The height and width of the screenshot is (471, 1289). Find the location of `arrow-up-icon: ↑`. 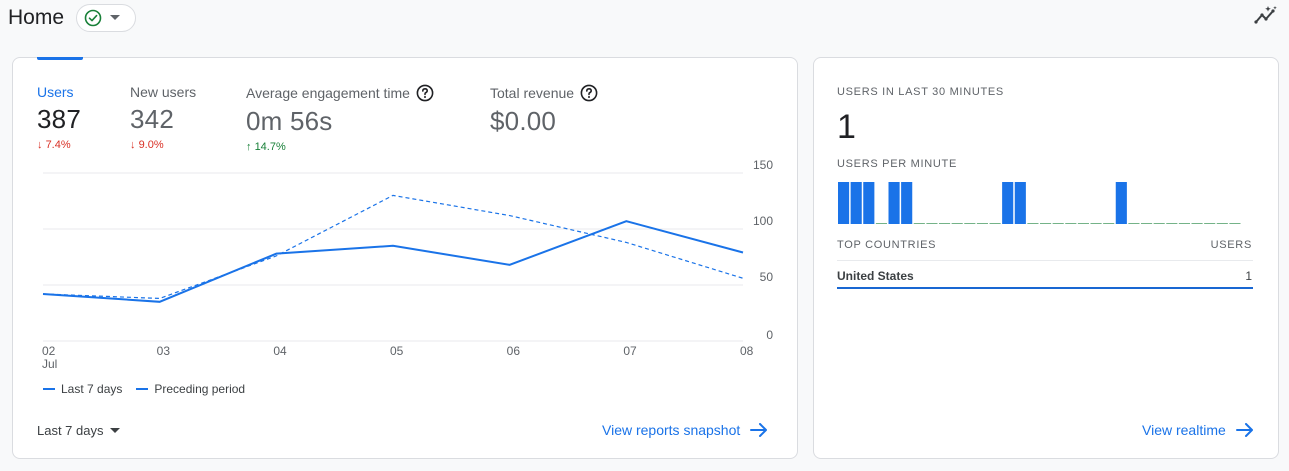

arrow-up-icon: ↑ is located at coordinates (250, 147).